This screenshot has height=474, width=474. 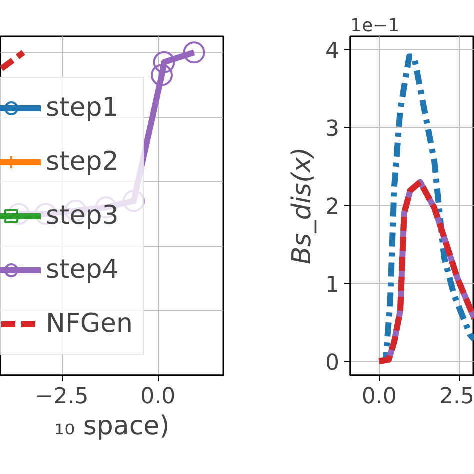 I want to click on y-tick-label: 1, so click(x=333, y=285).